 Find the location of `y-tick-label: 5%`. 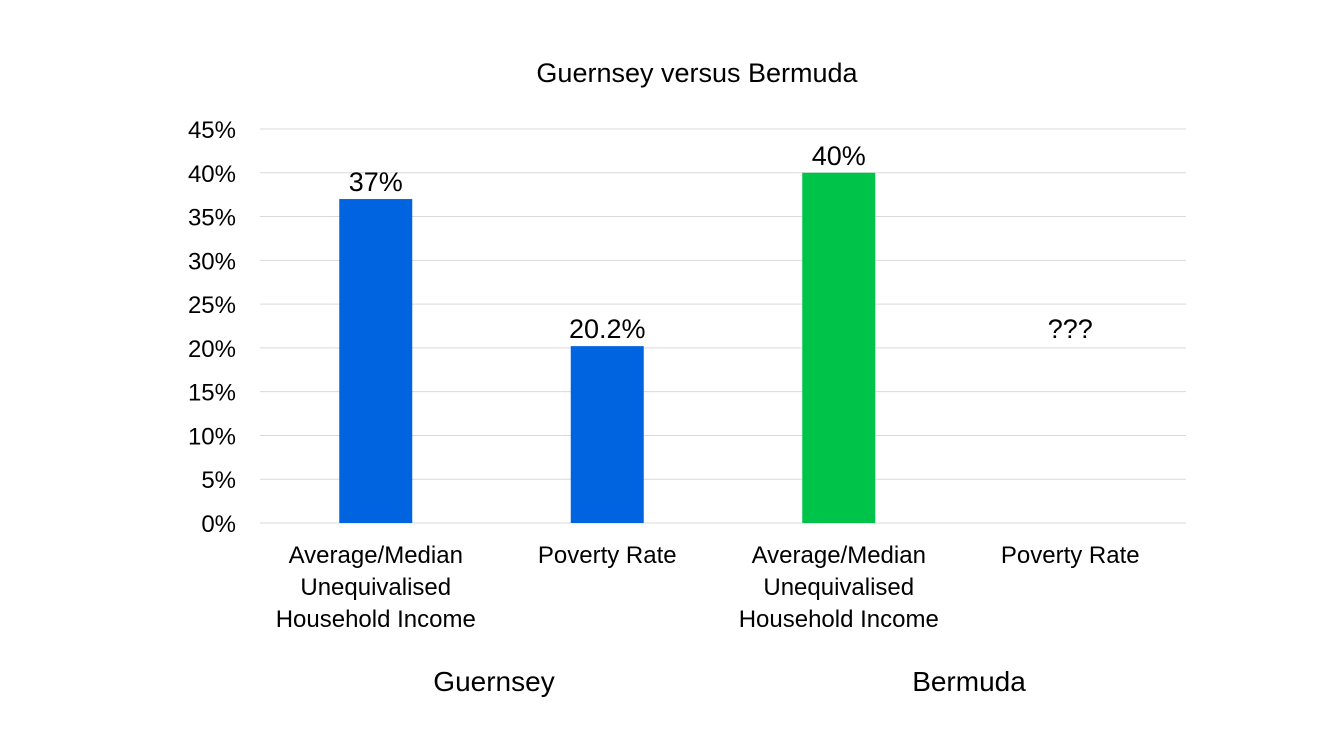

y-tick-label: 5% is located at coordinates (218, 480).